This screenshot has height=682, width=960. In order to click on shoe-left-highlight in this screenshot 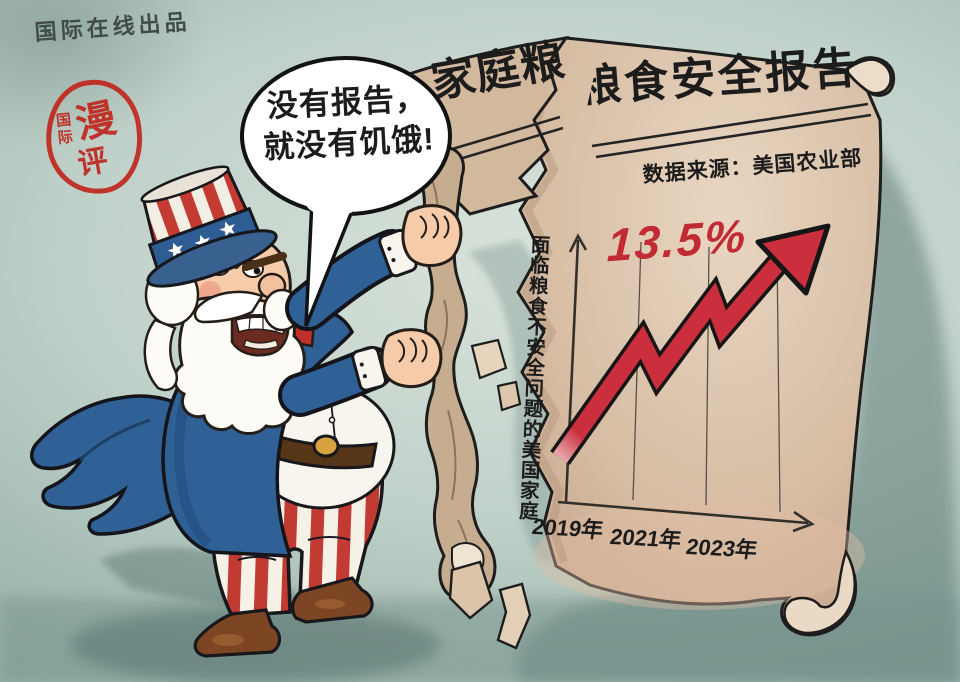, I will do `click(228, 640)`.